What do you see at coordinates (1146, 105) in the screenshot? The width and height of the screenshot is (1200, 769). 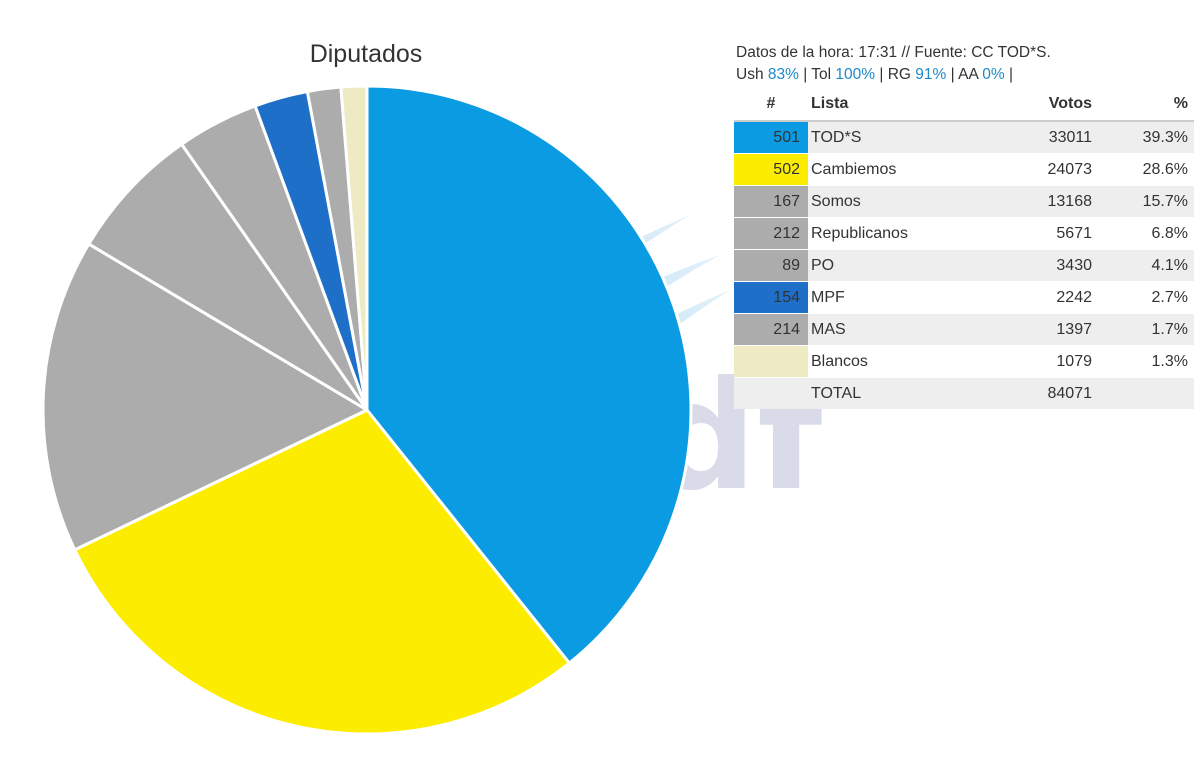 I see `header-pct: %` at bounding box center [1146, 105].